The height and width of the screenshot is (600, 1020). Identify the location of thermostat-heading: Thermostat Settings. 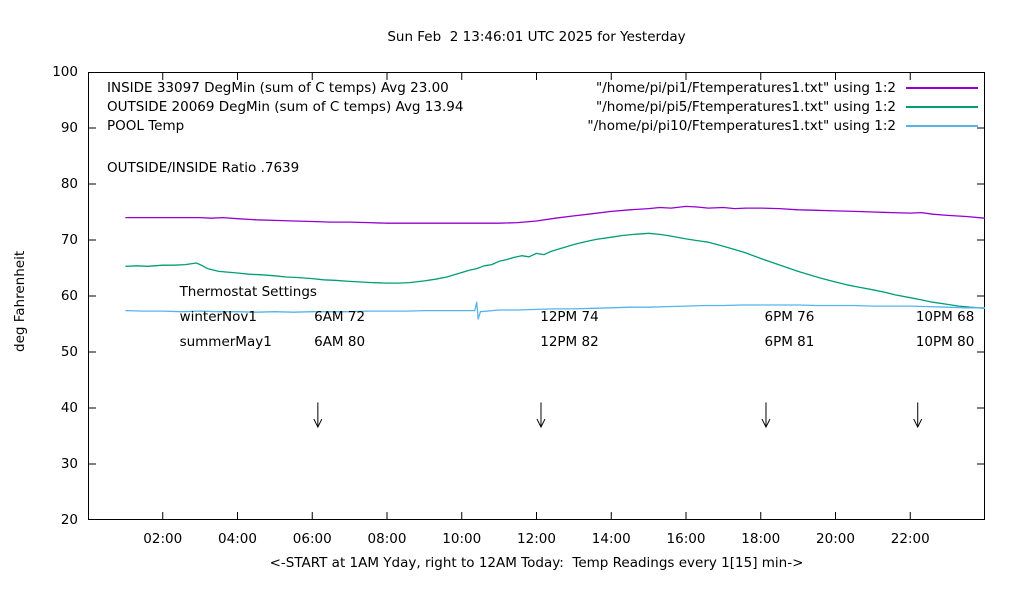
(248, 292).